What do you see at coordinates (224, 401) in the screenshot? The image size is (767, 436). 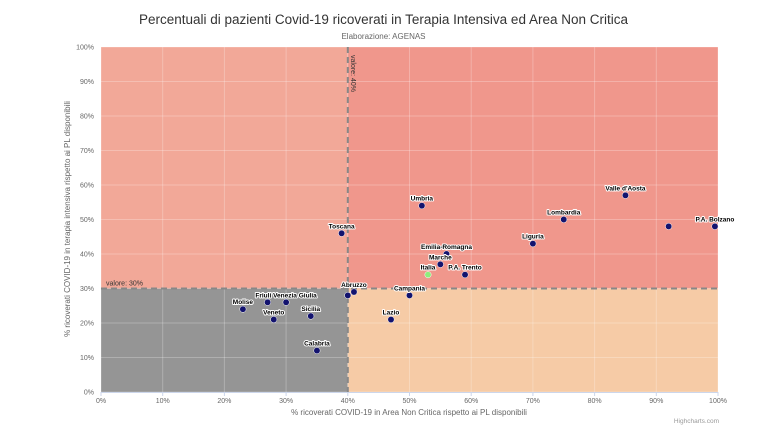 I see `x-tick-label: 20%` at bounding box center [224, 401].